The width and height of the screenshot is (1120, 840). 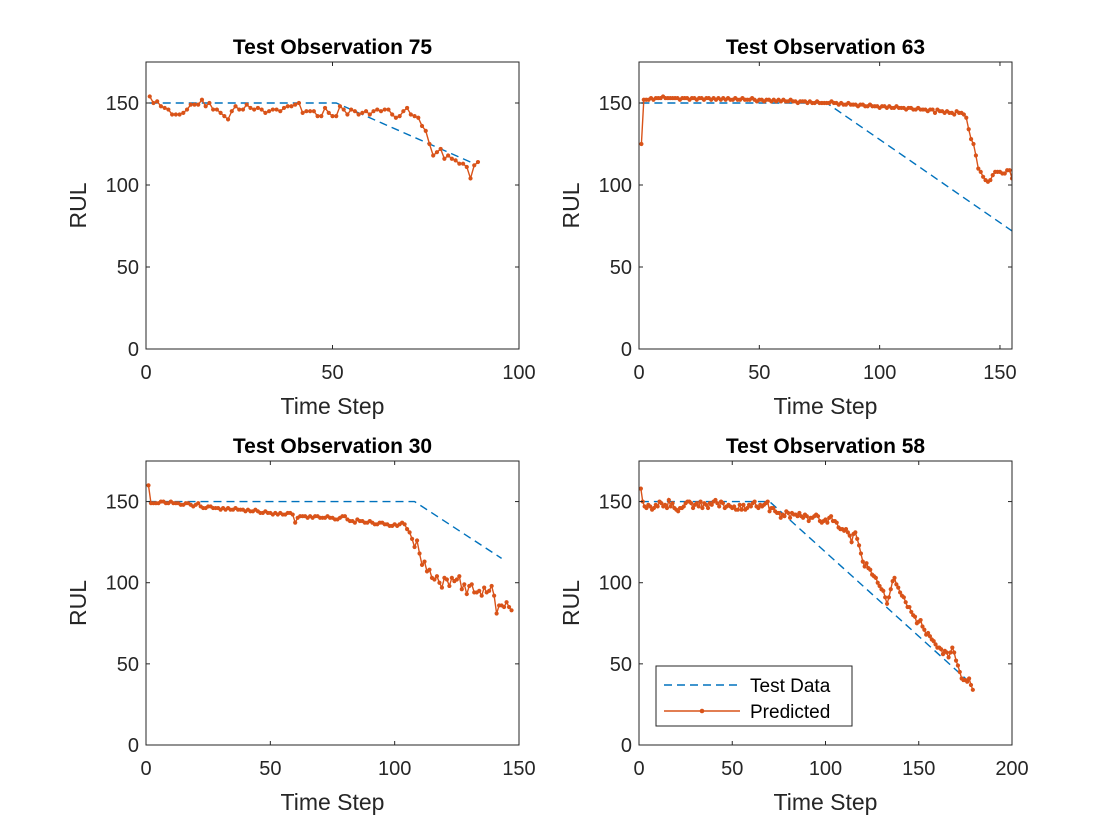 I want to click on legend: Test Data Predicted, so click(x=754, y=696).